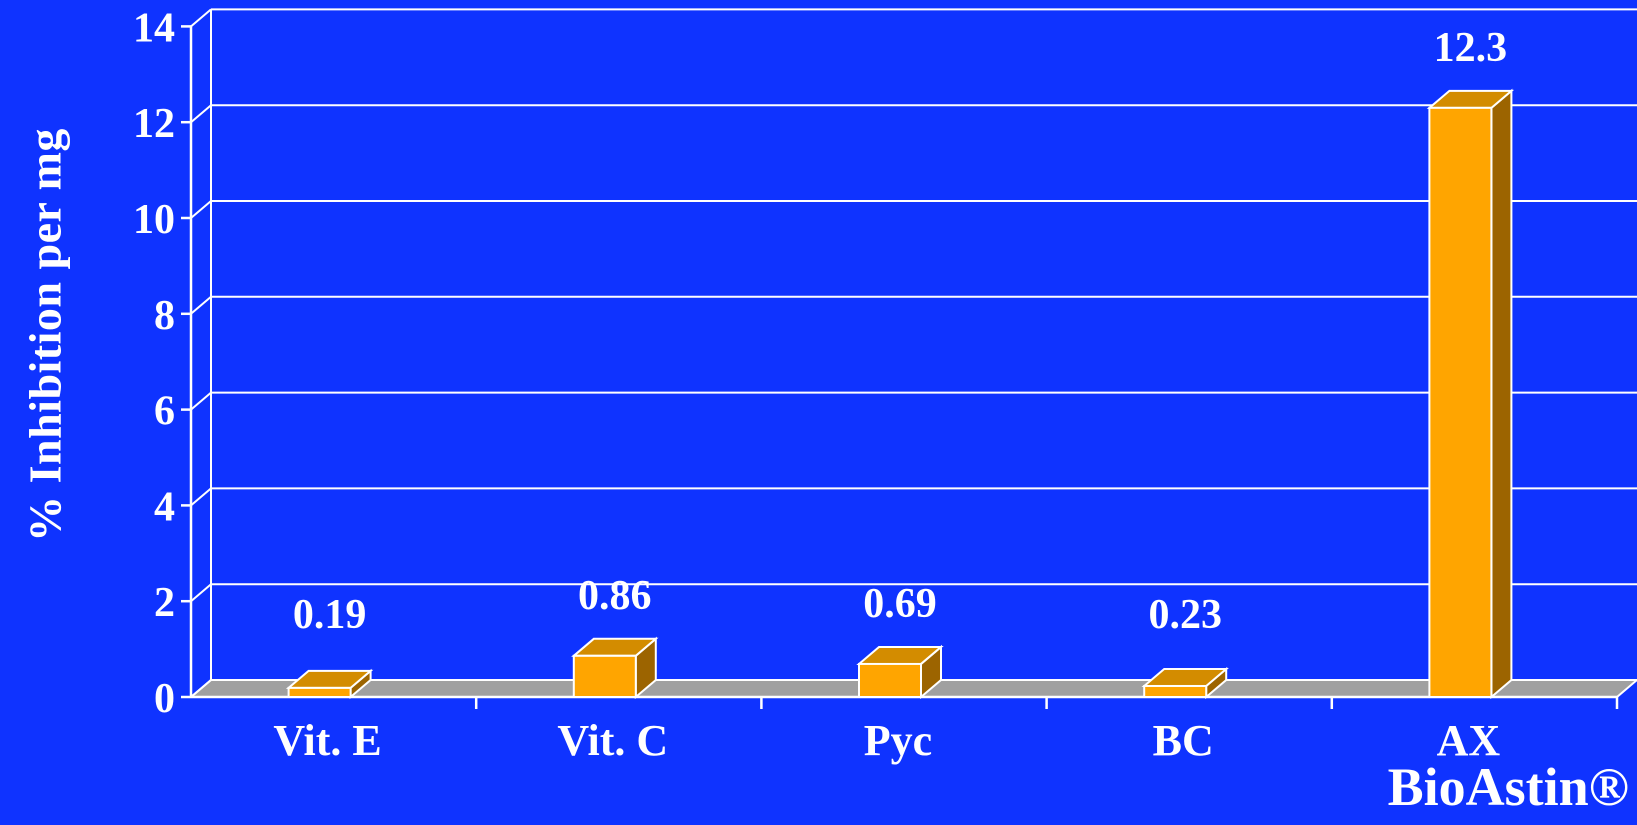 The height and width of the screenshot is (825, 1637). What do you see at coordinates (164, 699) in the screenshot?
I see `y-tick-label-0: 0` at bounding box center [164, 699].